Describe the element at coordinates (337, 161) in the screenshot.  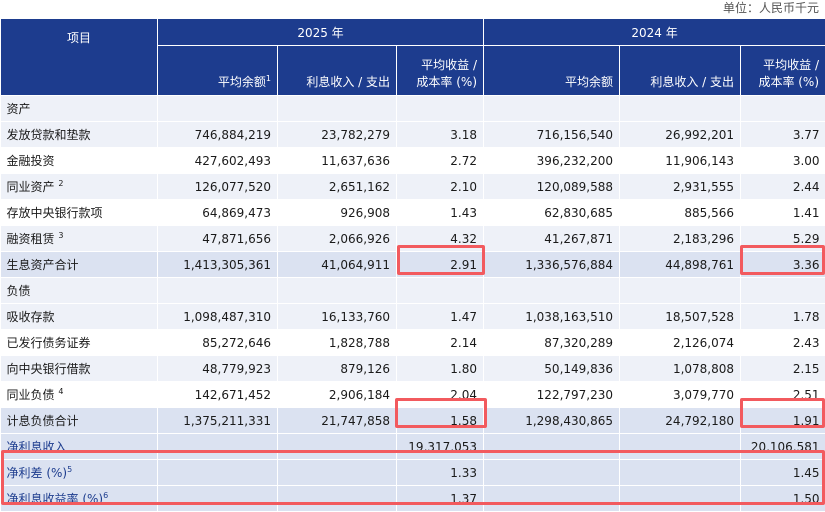
I see `cell-value: 11,637,636` at that location.